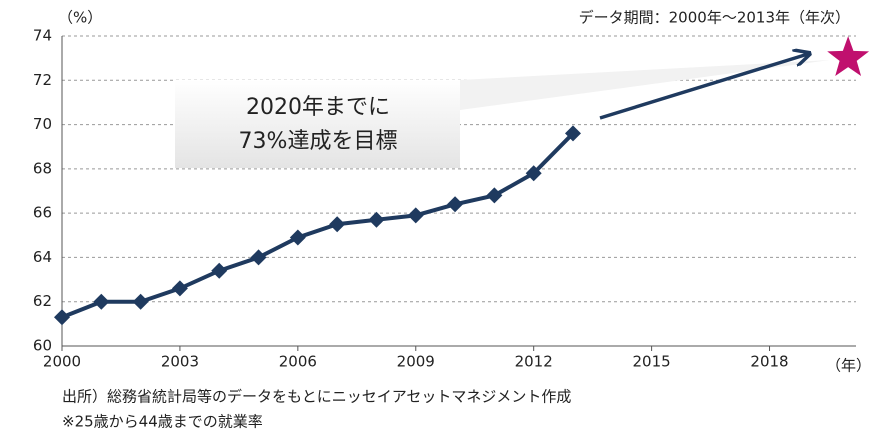 Image resolution: width=872 pixels, height=432 pixels. What do you see at coordinates (180, 362) in the screenshot?
I see `x-tick-label: 2003` at bounding box center [180, 362].